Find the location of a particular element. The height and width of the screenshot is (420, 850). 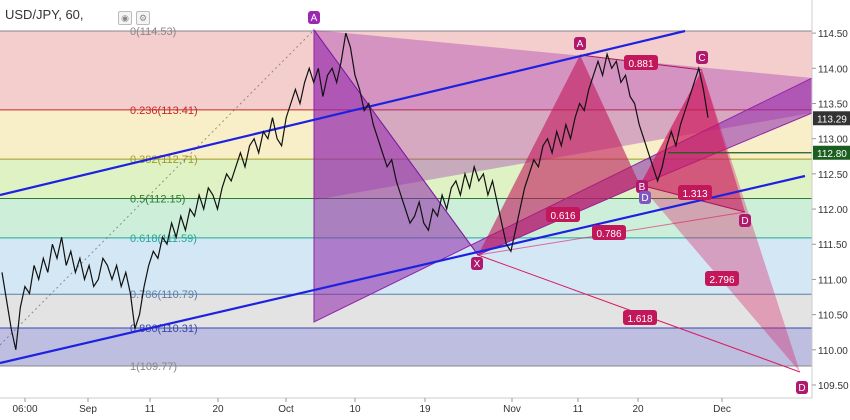

y-tick-label: 112.00 is located at coordinates (833, 210).